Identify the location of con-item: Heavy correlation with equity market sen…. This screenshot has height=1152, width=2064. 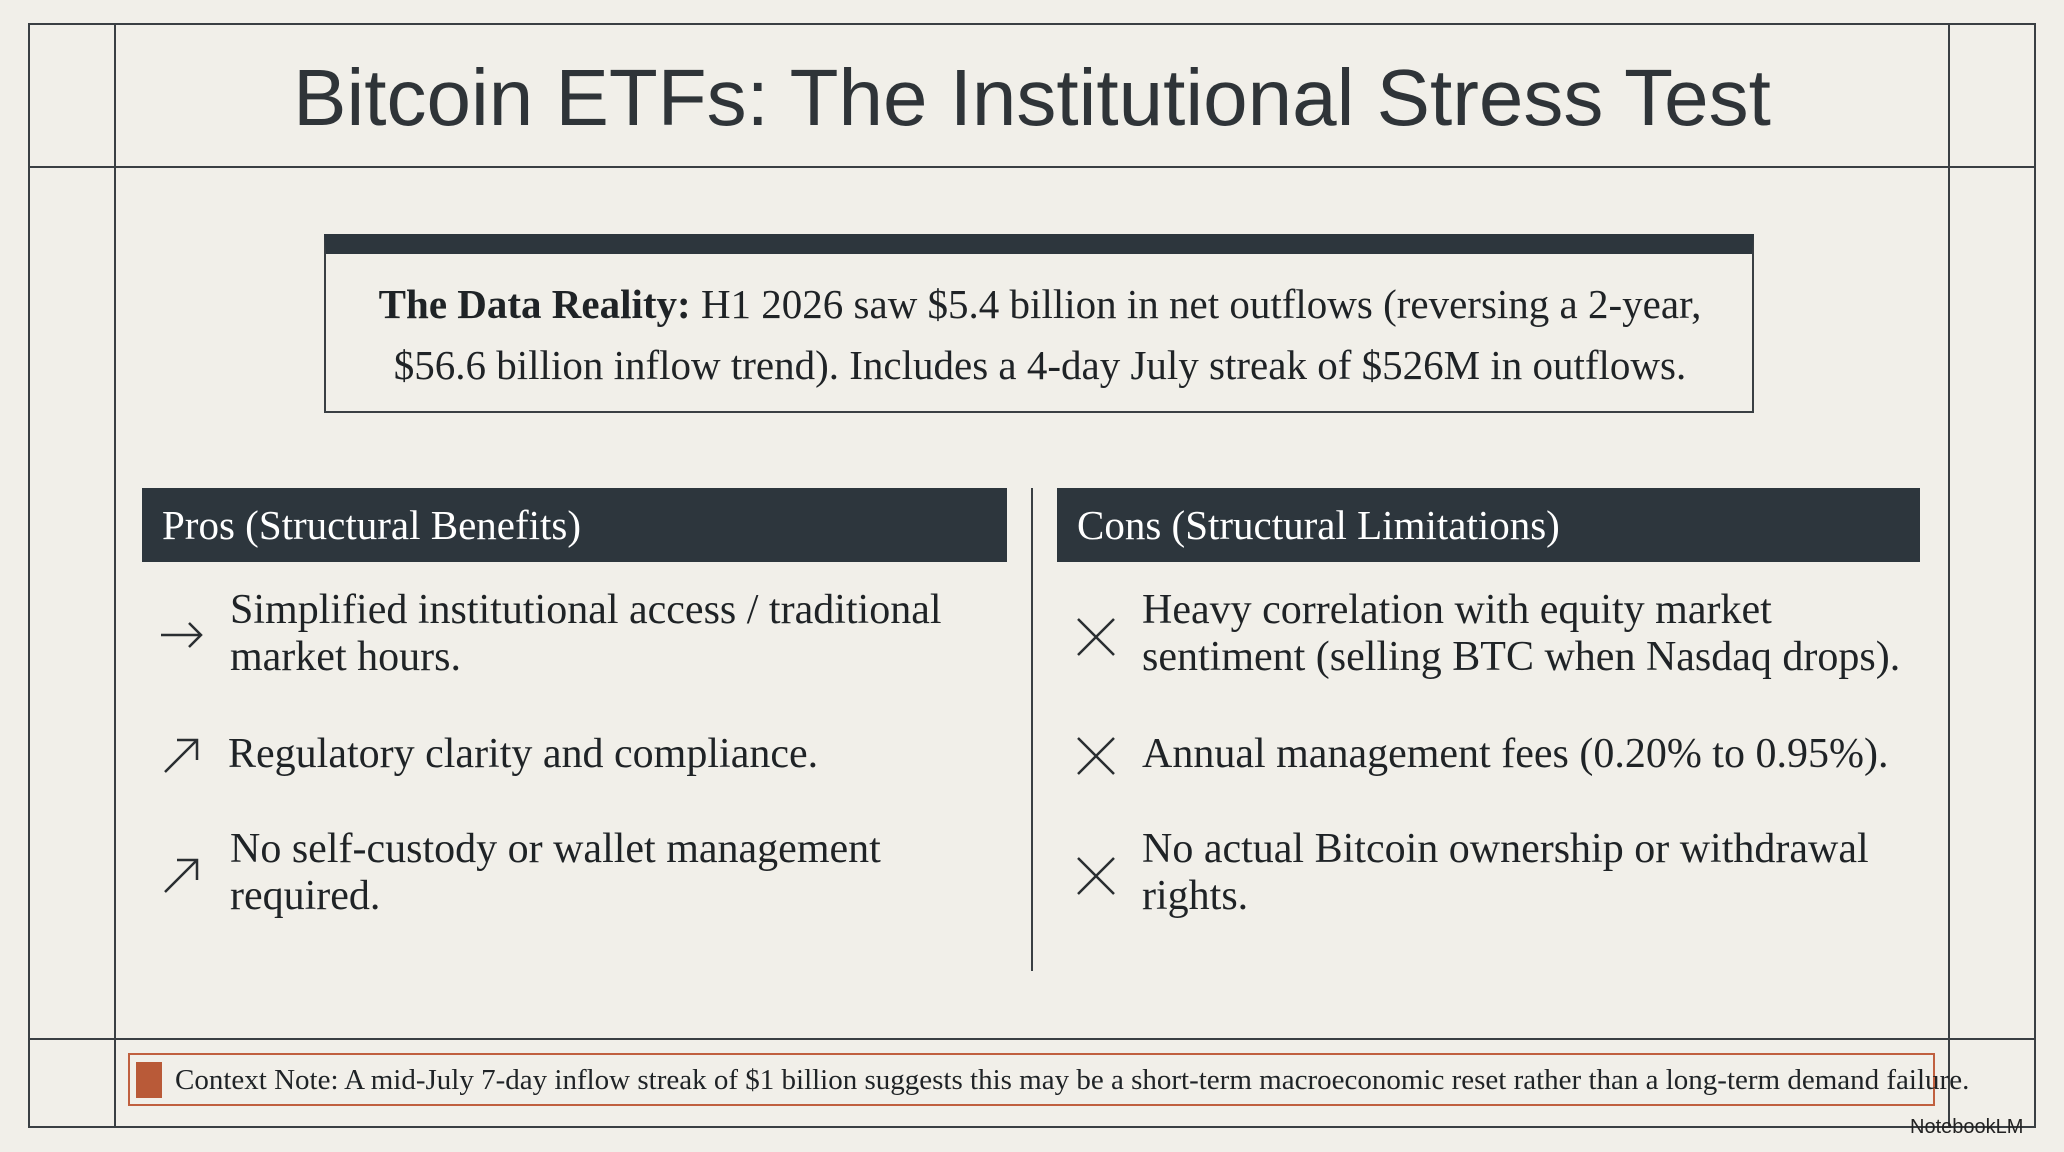
(1521, 633).